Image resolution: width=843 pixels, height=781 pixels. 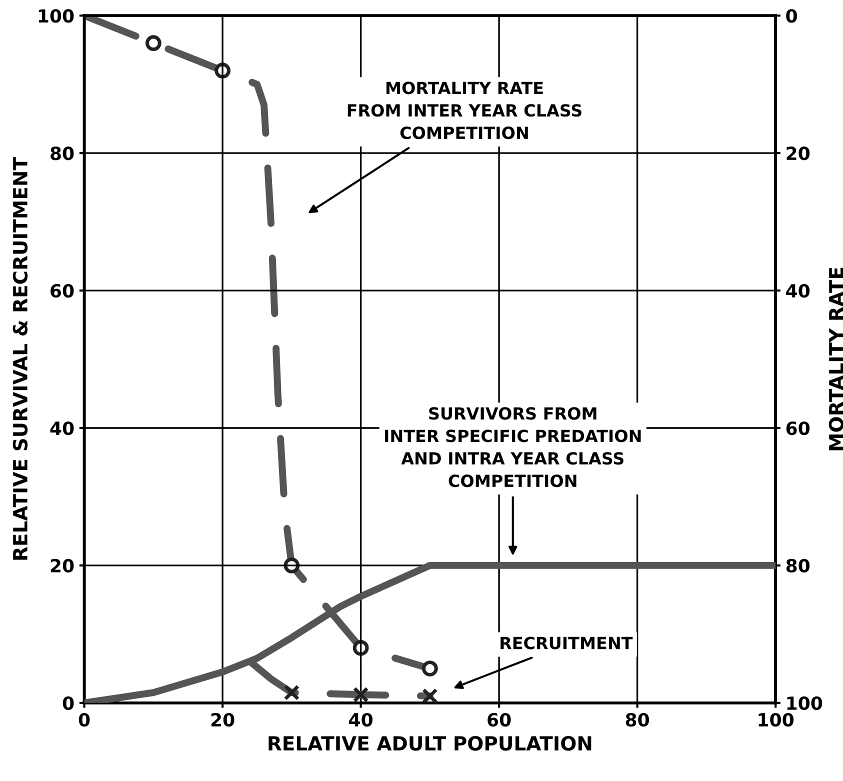 What do you see at coordinates (56, 16) in the screenshot?
I see `y-tick-label: 100` at bounding box center [56, 16].